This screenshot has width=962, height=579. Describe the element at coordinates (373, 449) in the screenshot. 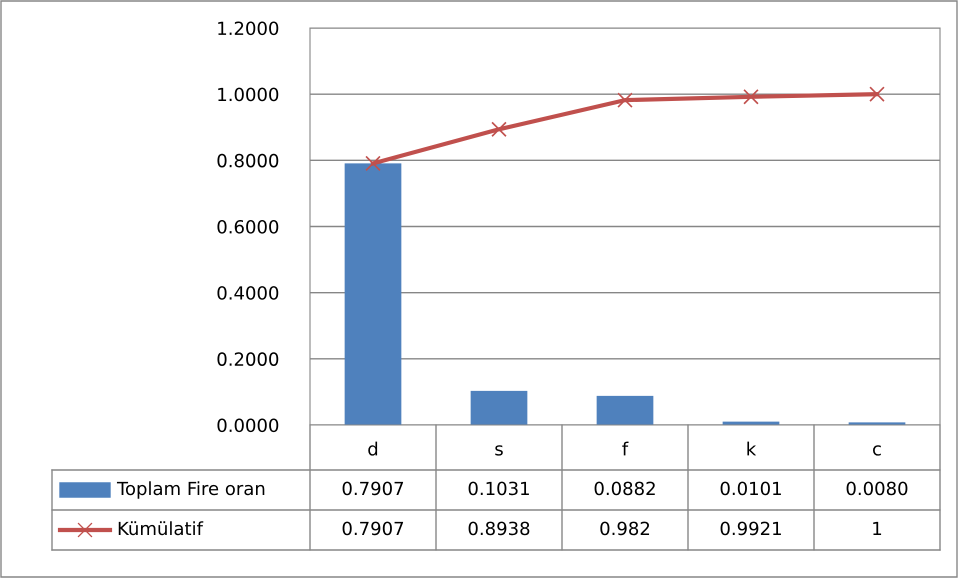

I see `x-tick-label: d` at that location.